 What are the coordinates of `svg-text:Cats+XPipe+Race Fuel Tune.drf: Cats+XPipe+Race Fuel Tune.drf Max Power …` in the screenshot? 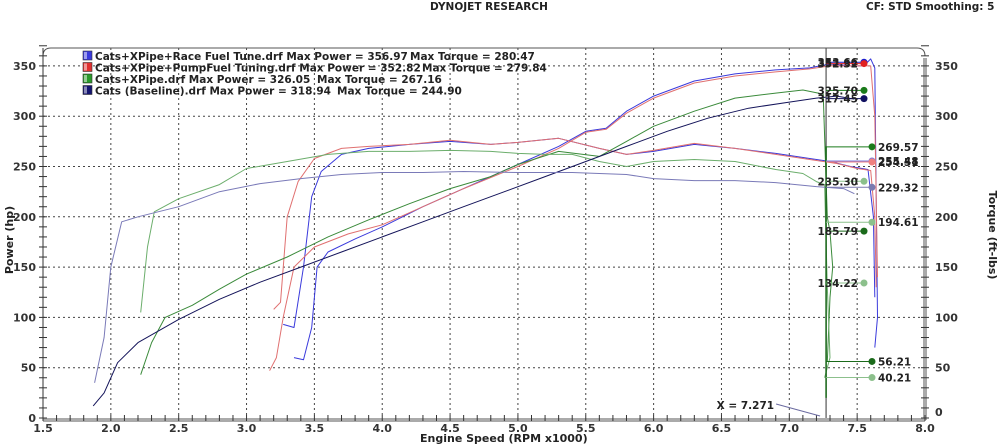 It's located at (251, 57).